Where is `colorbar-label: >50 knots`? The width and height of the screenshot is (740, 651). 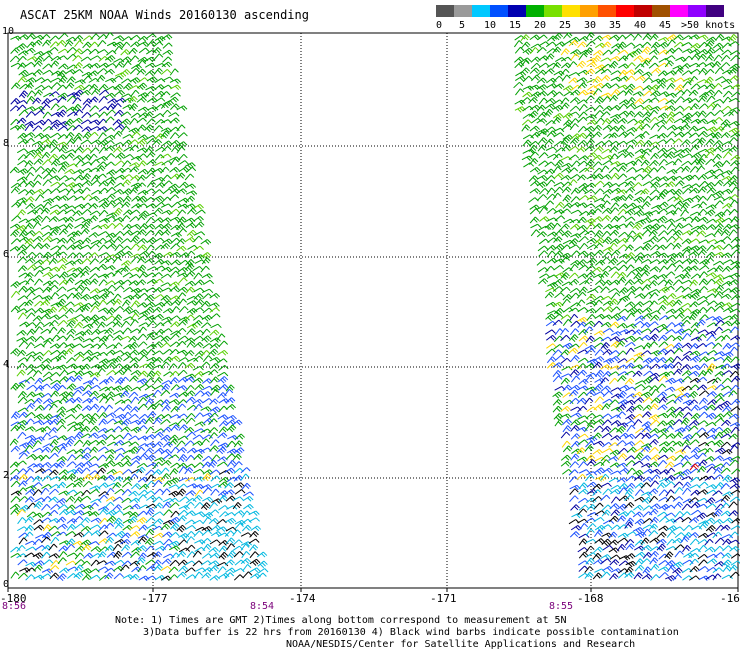 colorbar-label: >50 knots is located at coordinates (708, 25).